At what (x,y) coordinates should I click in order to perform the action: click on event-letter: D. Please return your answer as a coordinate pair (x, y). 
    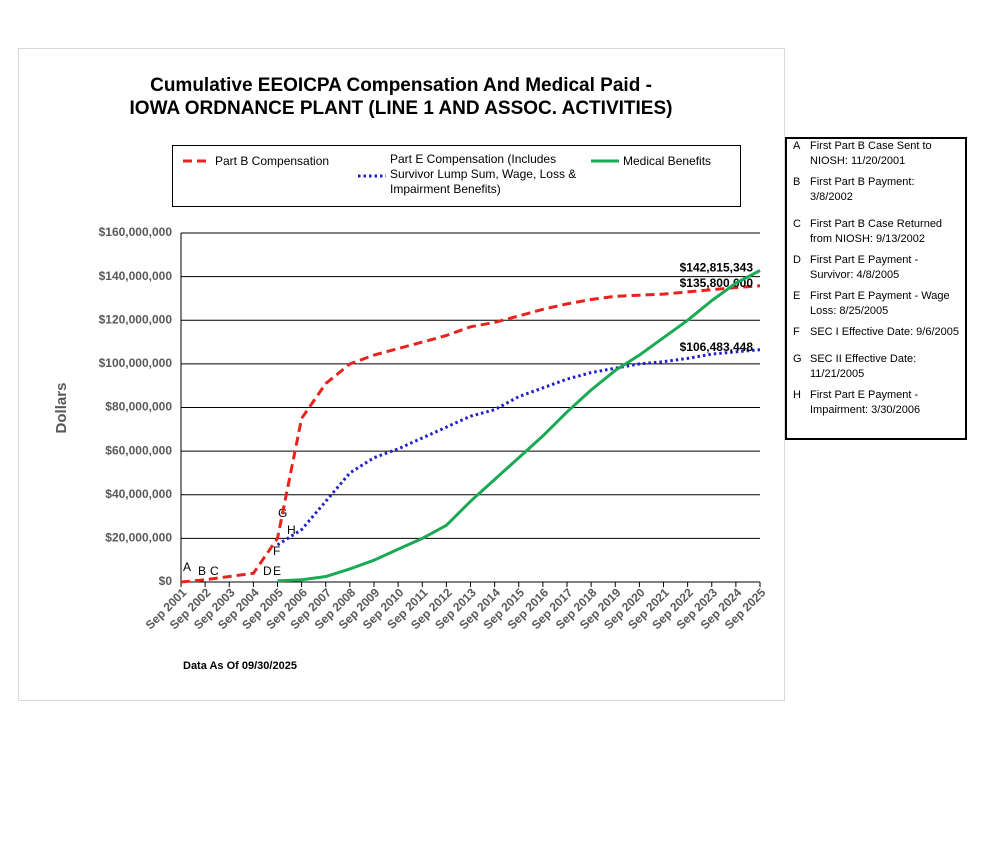
    Looking at the image, I should click on (267, 571).